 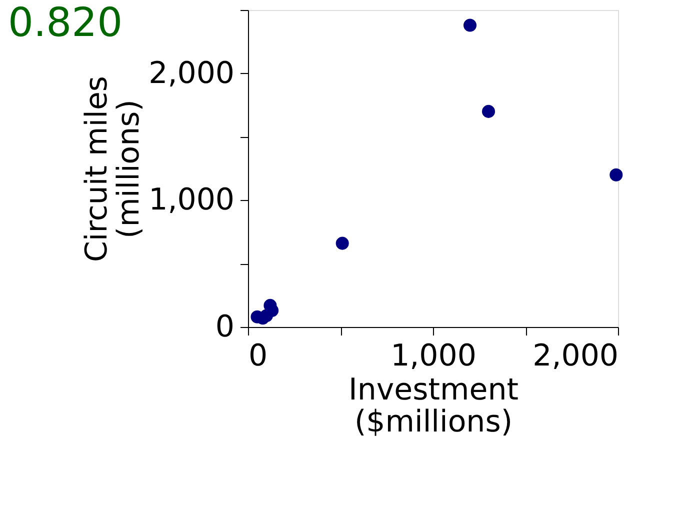 I want to click on y-axis-title: Circuit miles (millions), so click(x=113, y=169).